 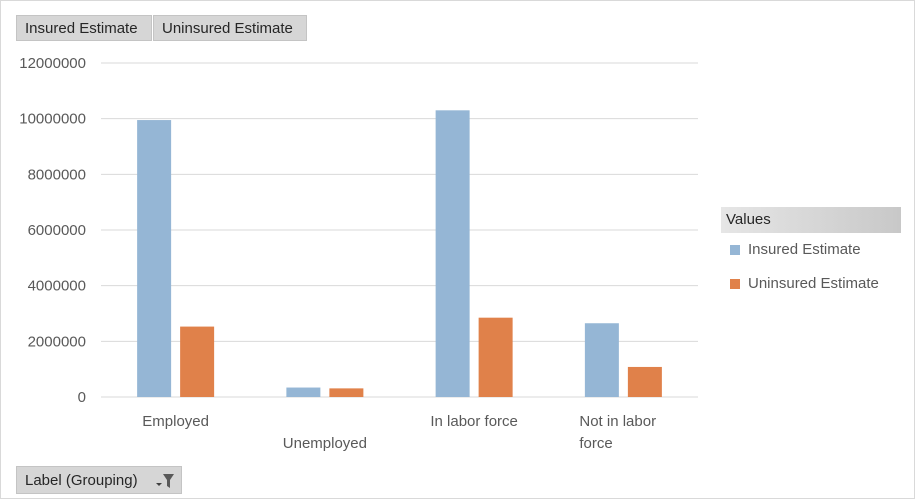 What do you see at coordinates (325, 443) in the screenshot?
I see `category-label: Unemployed` at bounding box center [325, 443].